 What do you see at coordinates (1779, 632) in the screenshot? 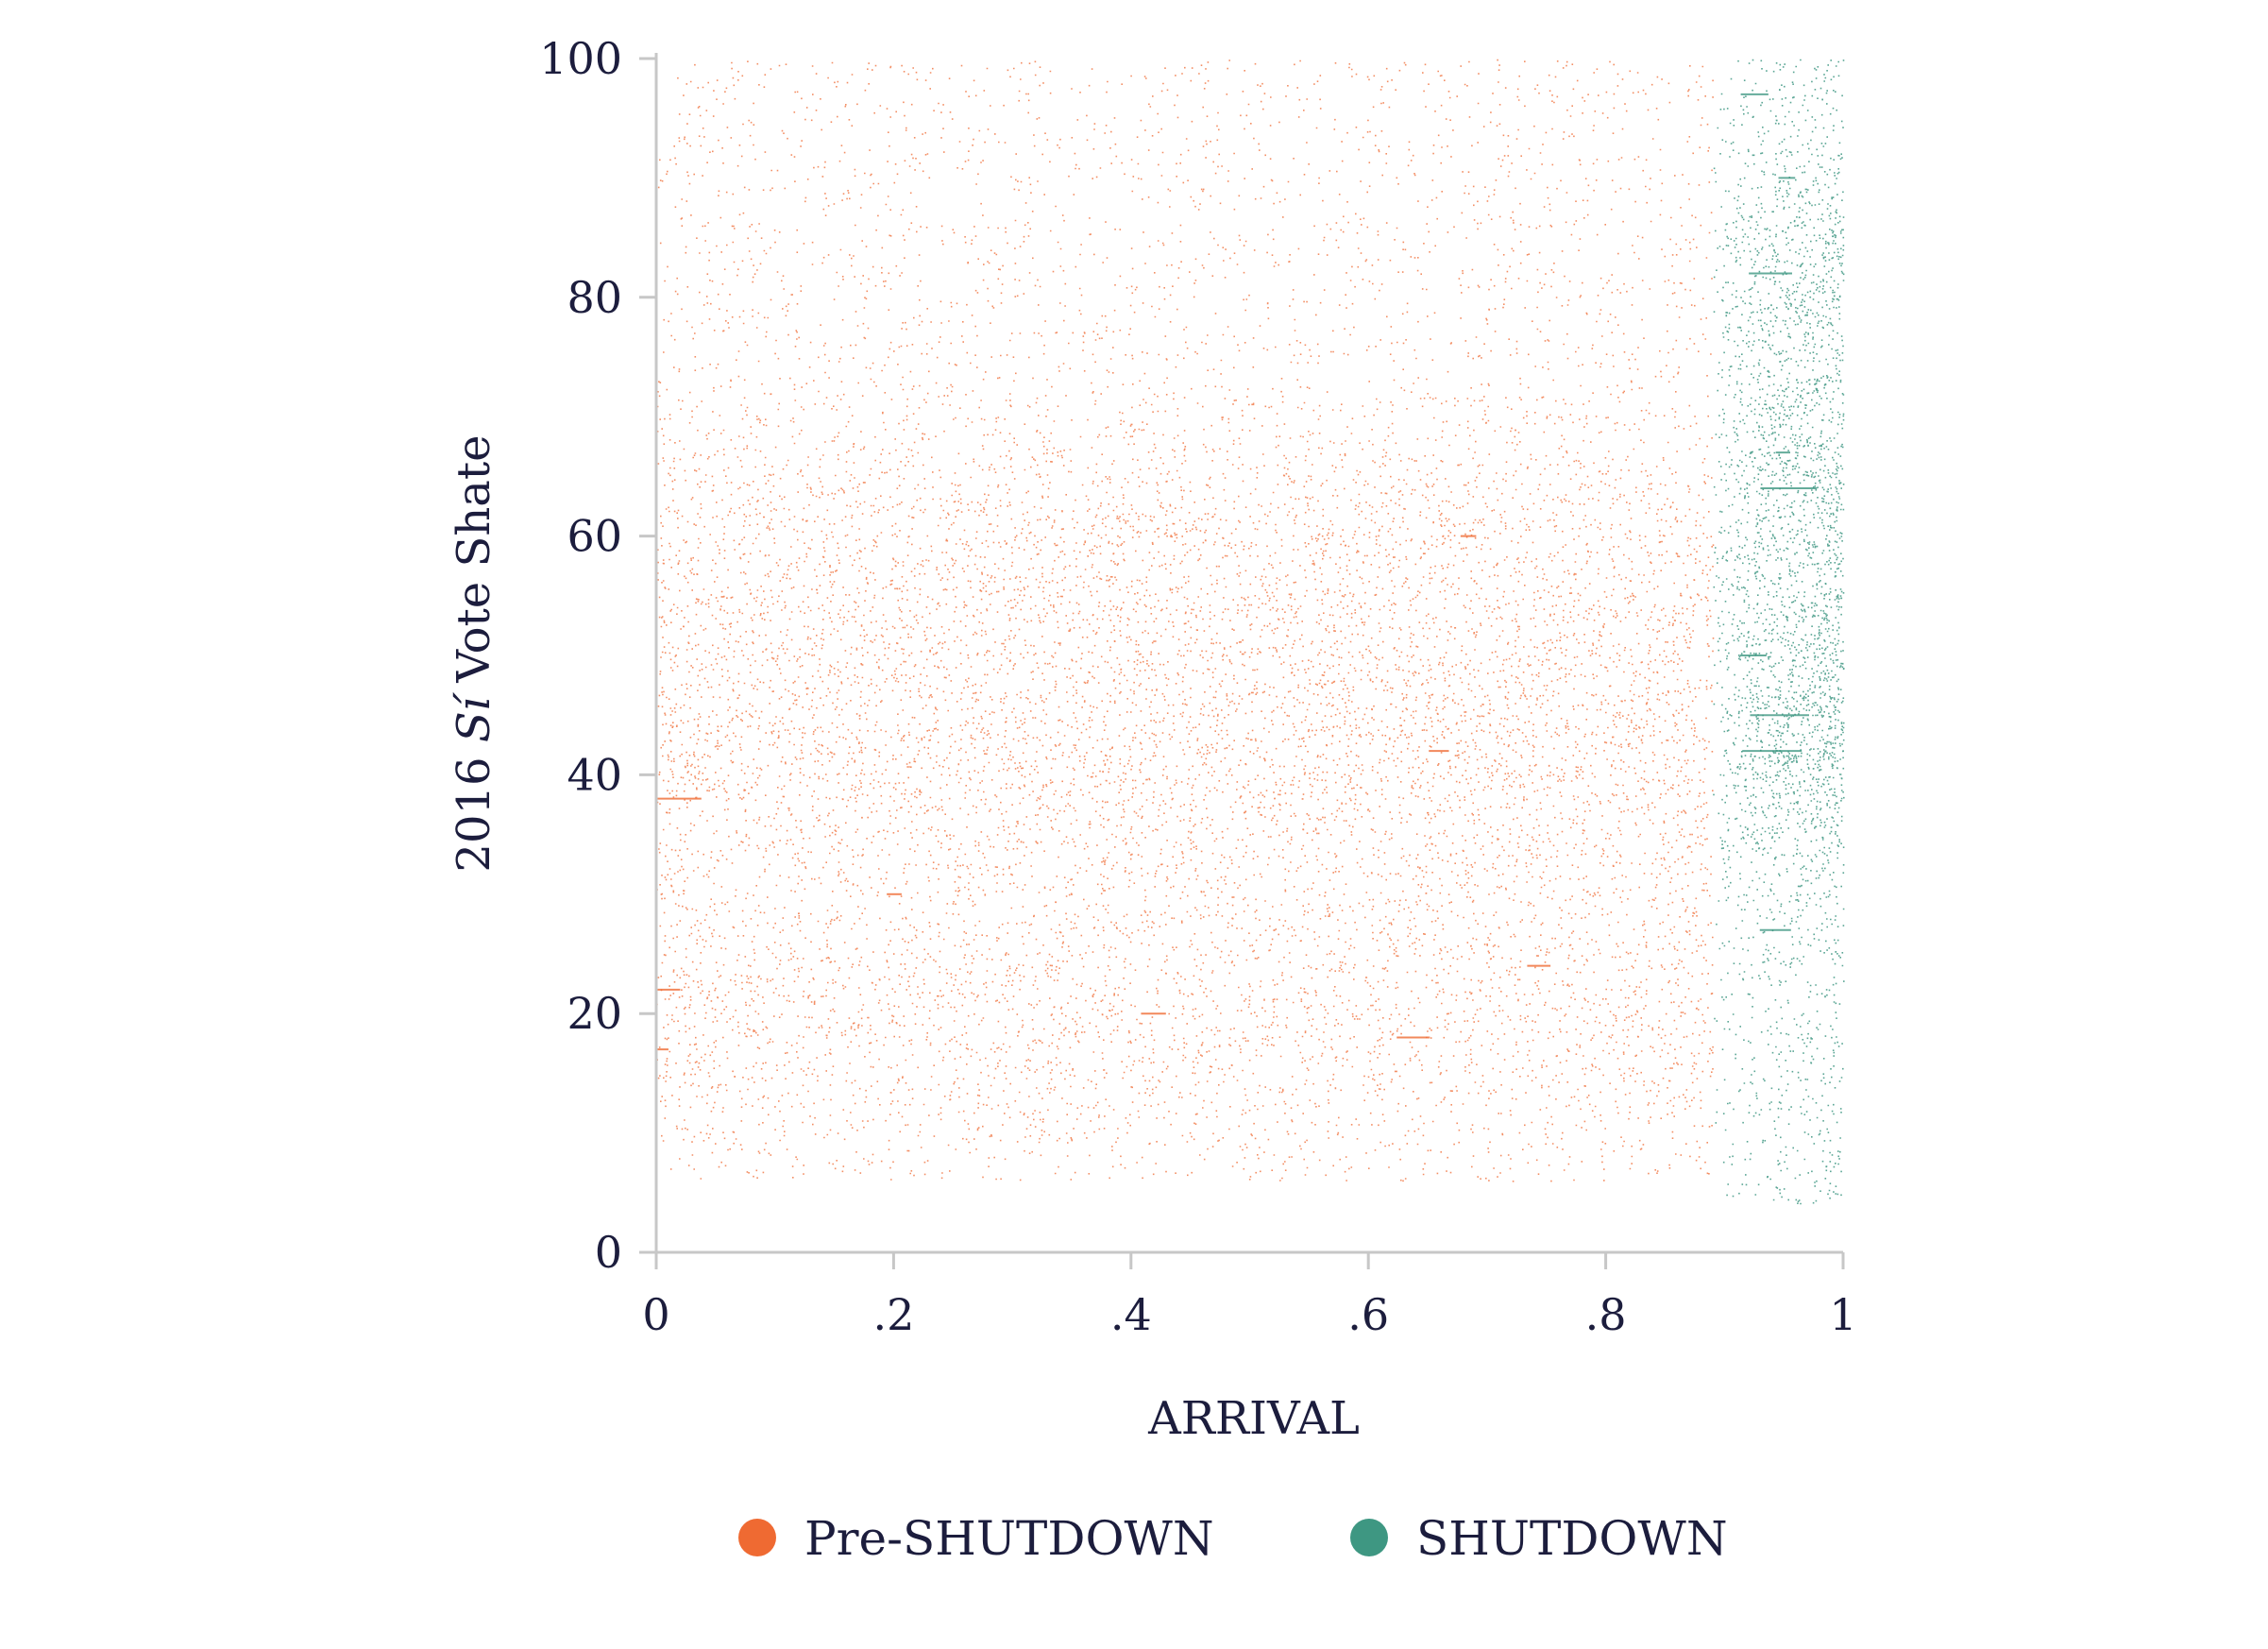
I see `scatter-points-shutdown` at bounding box center [1779, 632].